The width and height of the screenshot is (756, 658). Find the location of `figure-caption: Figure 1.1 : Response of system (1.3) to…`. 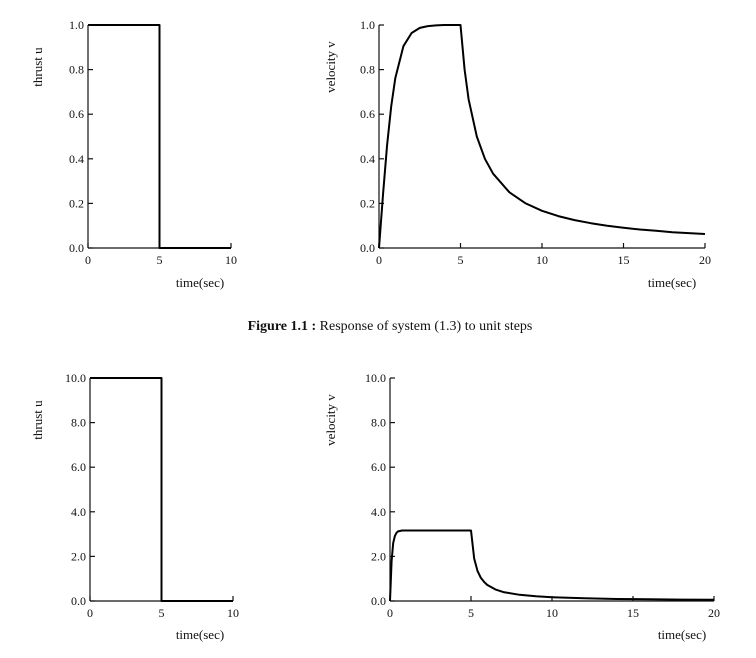

figure-caption: Figure 1.1 : Response of system (1.3) to… is located at coordinates (390, 326).